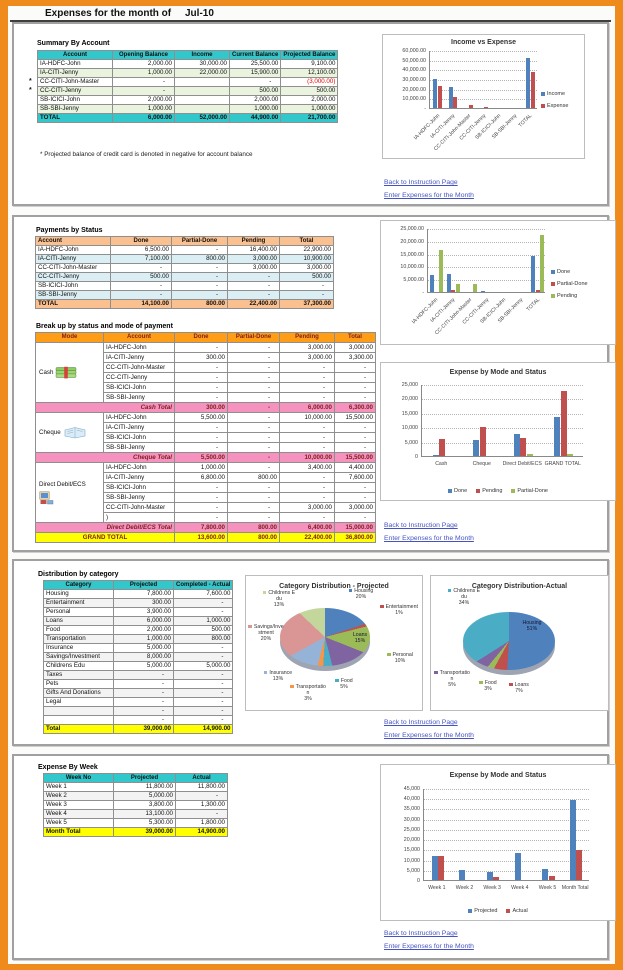  I want to click on table-row: Week 1 11,800.00 11,800.00, so click(135, 787).